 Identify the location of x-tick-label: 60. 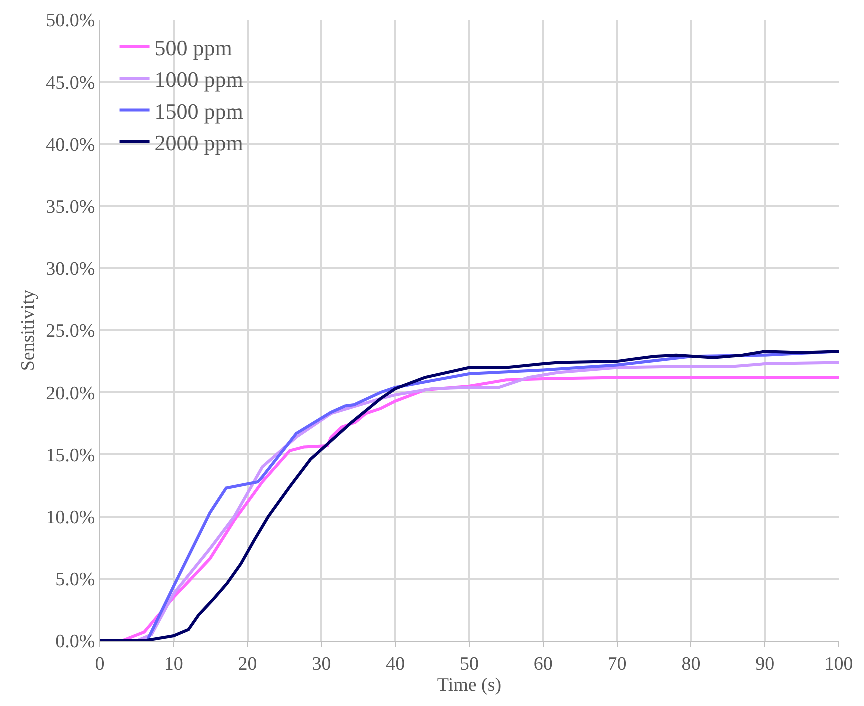
(543, 664).